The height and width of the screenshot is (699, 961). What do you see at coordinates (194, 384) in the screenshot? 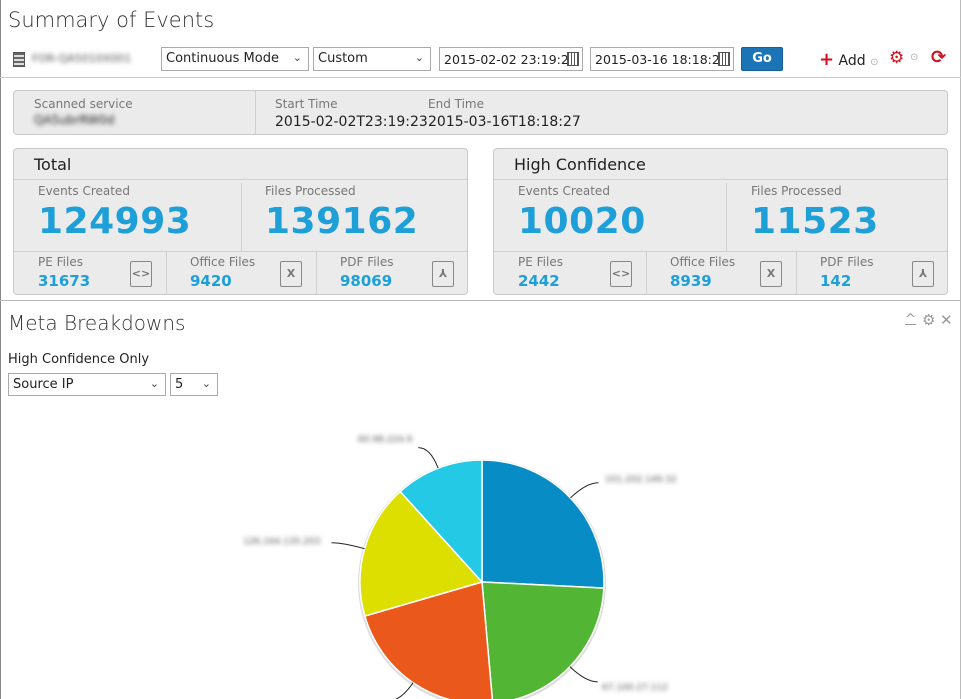
I see `count-select: 5 ⌄` at bounding box center [194, 384].